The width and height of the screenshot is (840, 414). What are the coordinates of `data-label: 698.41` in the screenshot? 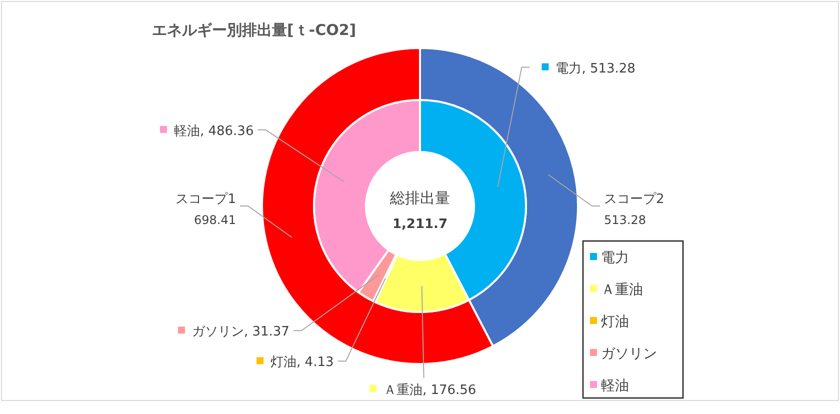 It's located at (215, 220).